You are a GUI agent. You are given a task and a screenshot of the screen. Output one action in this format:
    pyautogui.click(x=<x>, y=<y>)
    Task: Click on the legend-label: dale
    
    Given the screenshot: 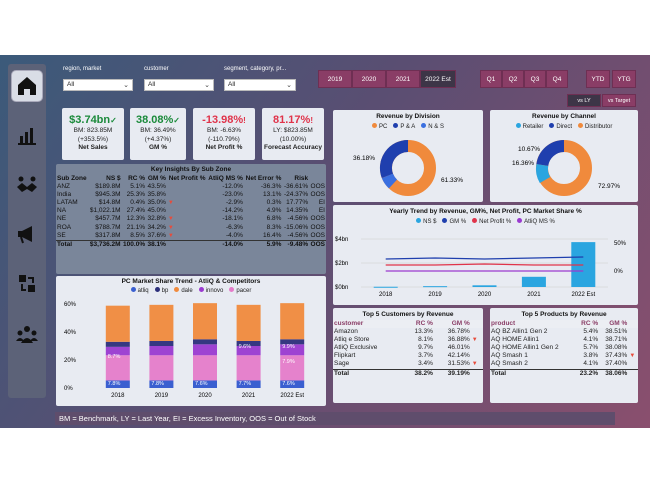 What is the action you would take?
    pyautogui.click(x=187, y=291)
    